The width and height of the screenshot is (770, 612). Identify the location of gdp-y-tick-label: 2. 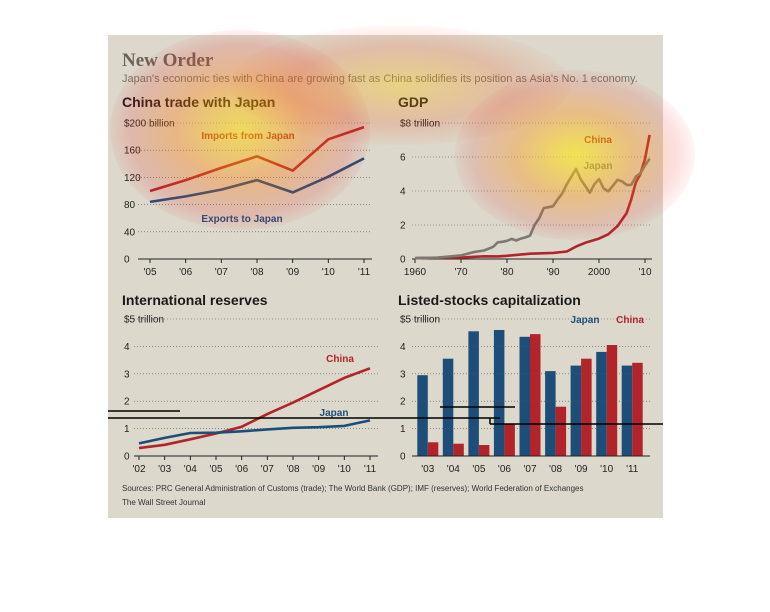
(403, 226).